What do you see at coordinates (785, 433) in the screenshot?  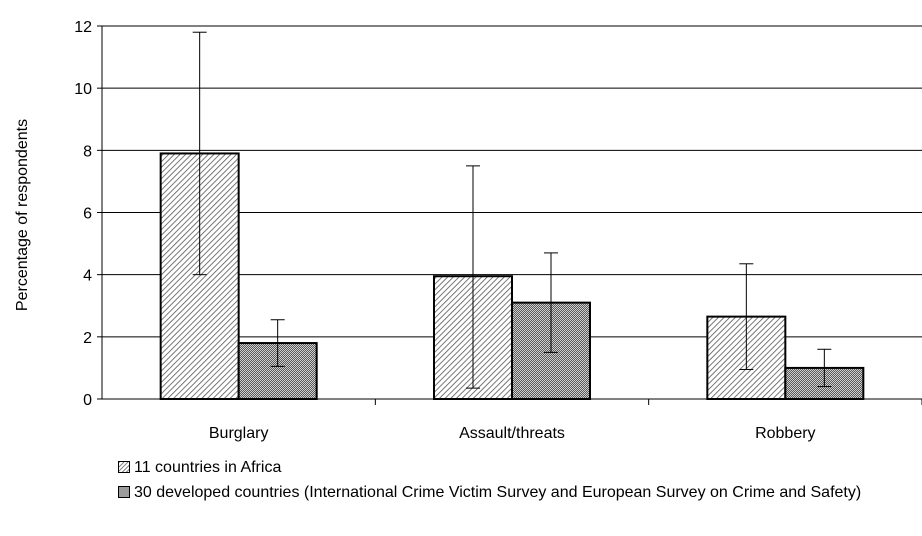 I see `x-category-label: Robbery` at bounding box center [785, 433].